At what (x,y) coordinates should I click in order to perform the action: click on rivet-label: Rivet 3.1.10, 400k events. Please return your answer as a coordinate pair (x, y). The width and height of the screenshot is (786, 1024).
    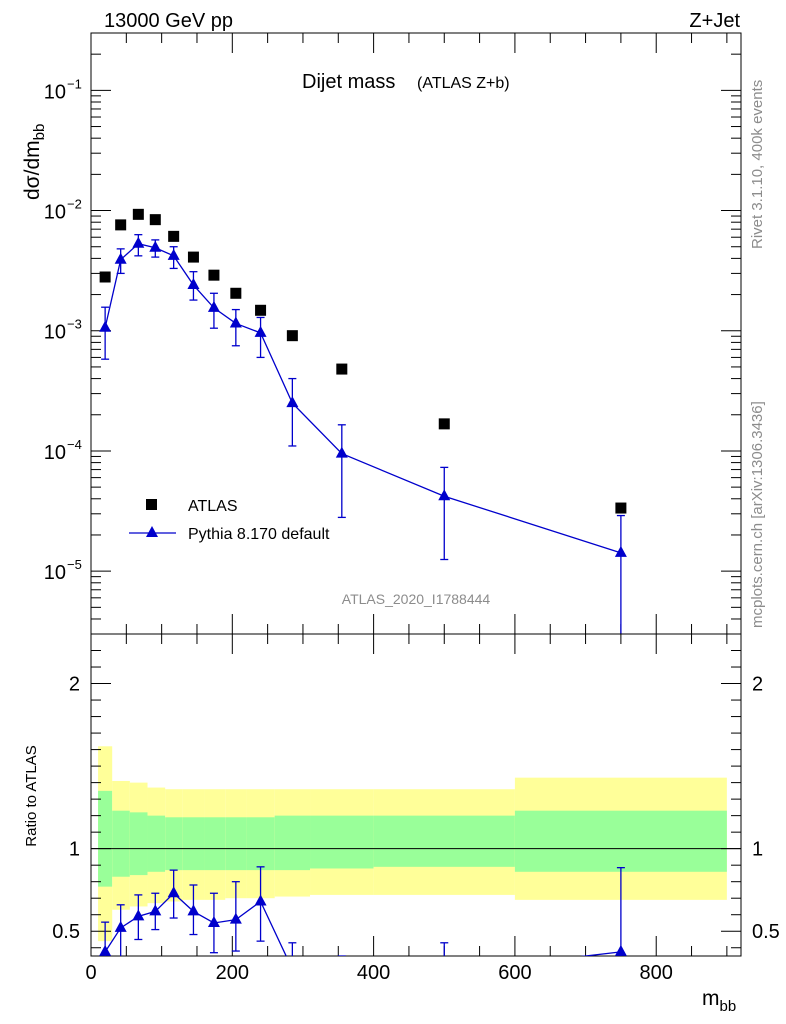
    Looking at the image, I should click on (757, 164).